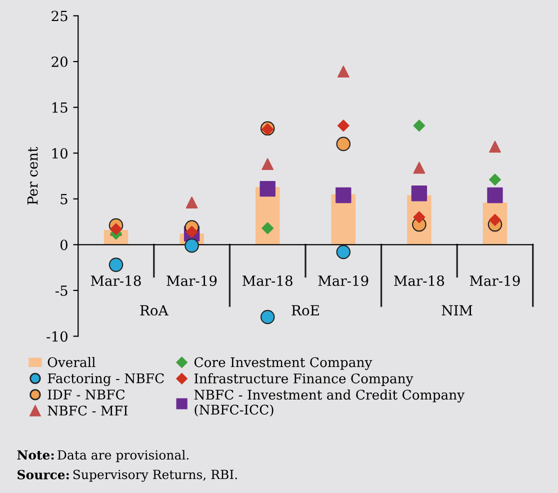 This screenshot has width=558, height=493. What do you see at coordinates (88, 411) in the screenshot?
I see `legend-label: NBFC - MFI` at bounding box center [88, 411].